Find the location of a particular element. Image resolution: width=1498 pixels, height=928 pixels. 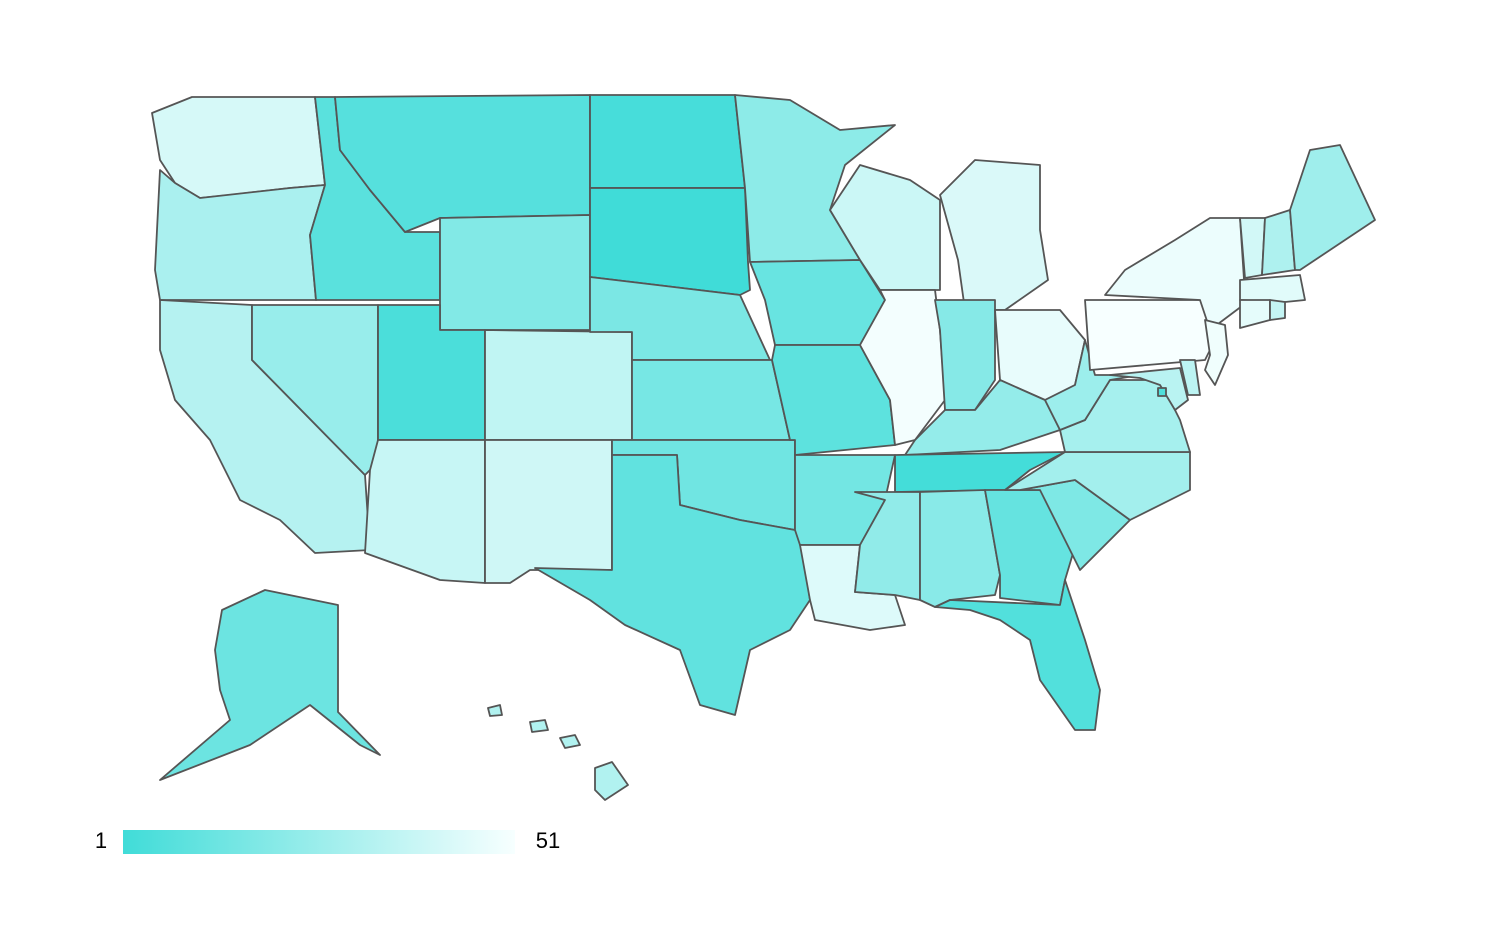

legend-bar is located at coordinates (319, 842).